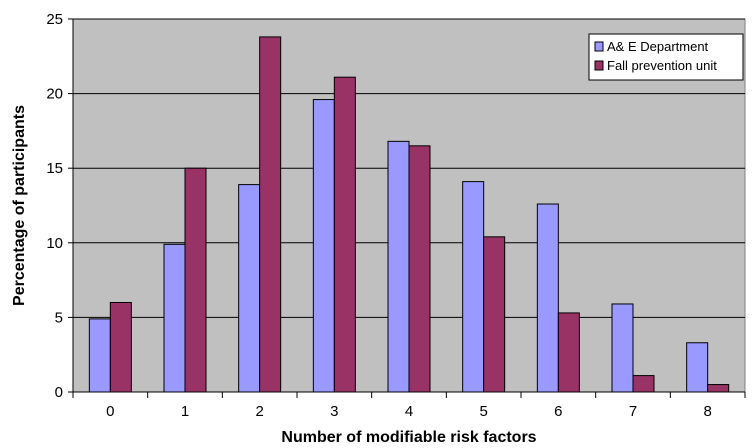 This screenshot has height=448, width=753. Describe the element at coordinates (334, 411) in the screenshot. I see `x-tick-label: 3` at that location.